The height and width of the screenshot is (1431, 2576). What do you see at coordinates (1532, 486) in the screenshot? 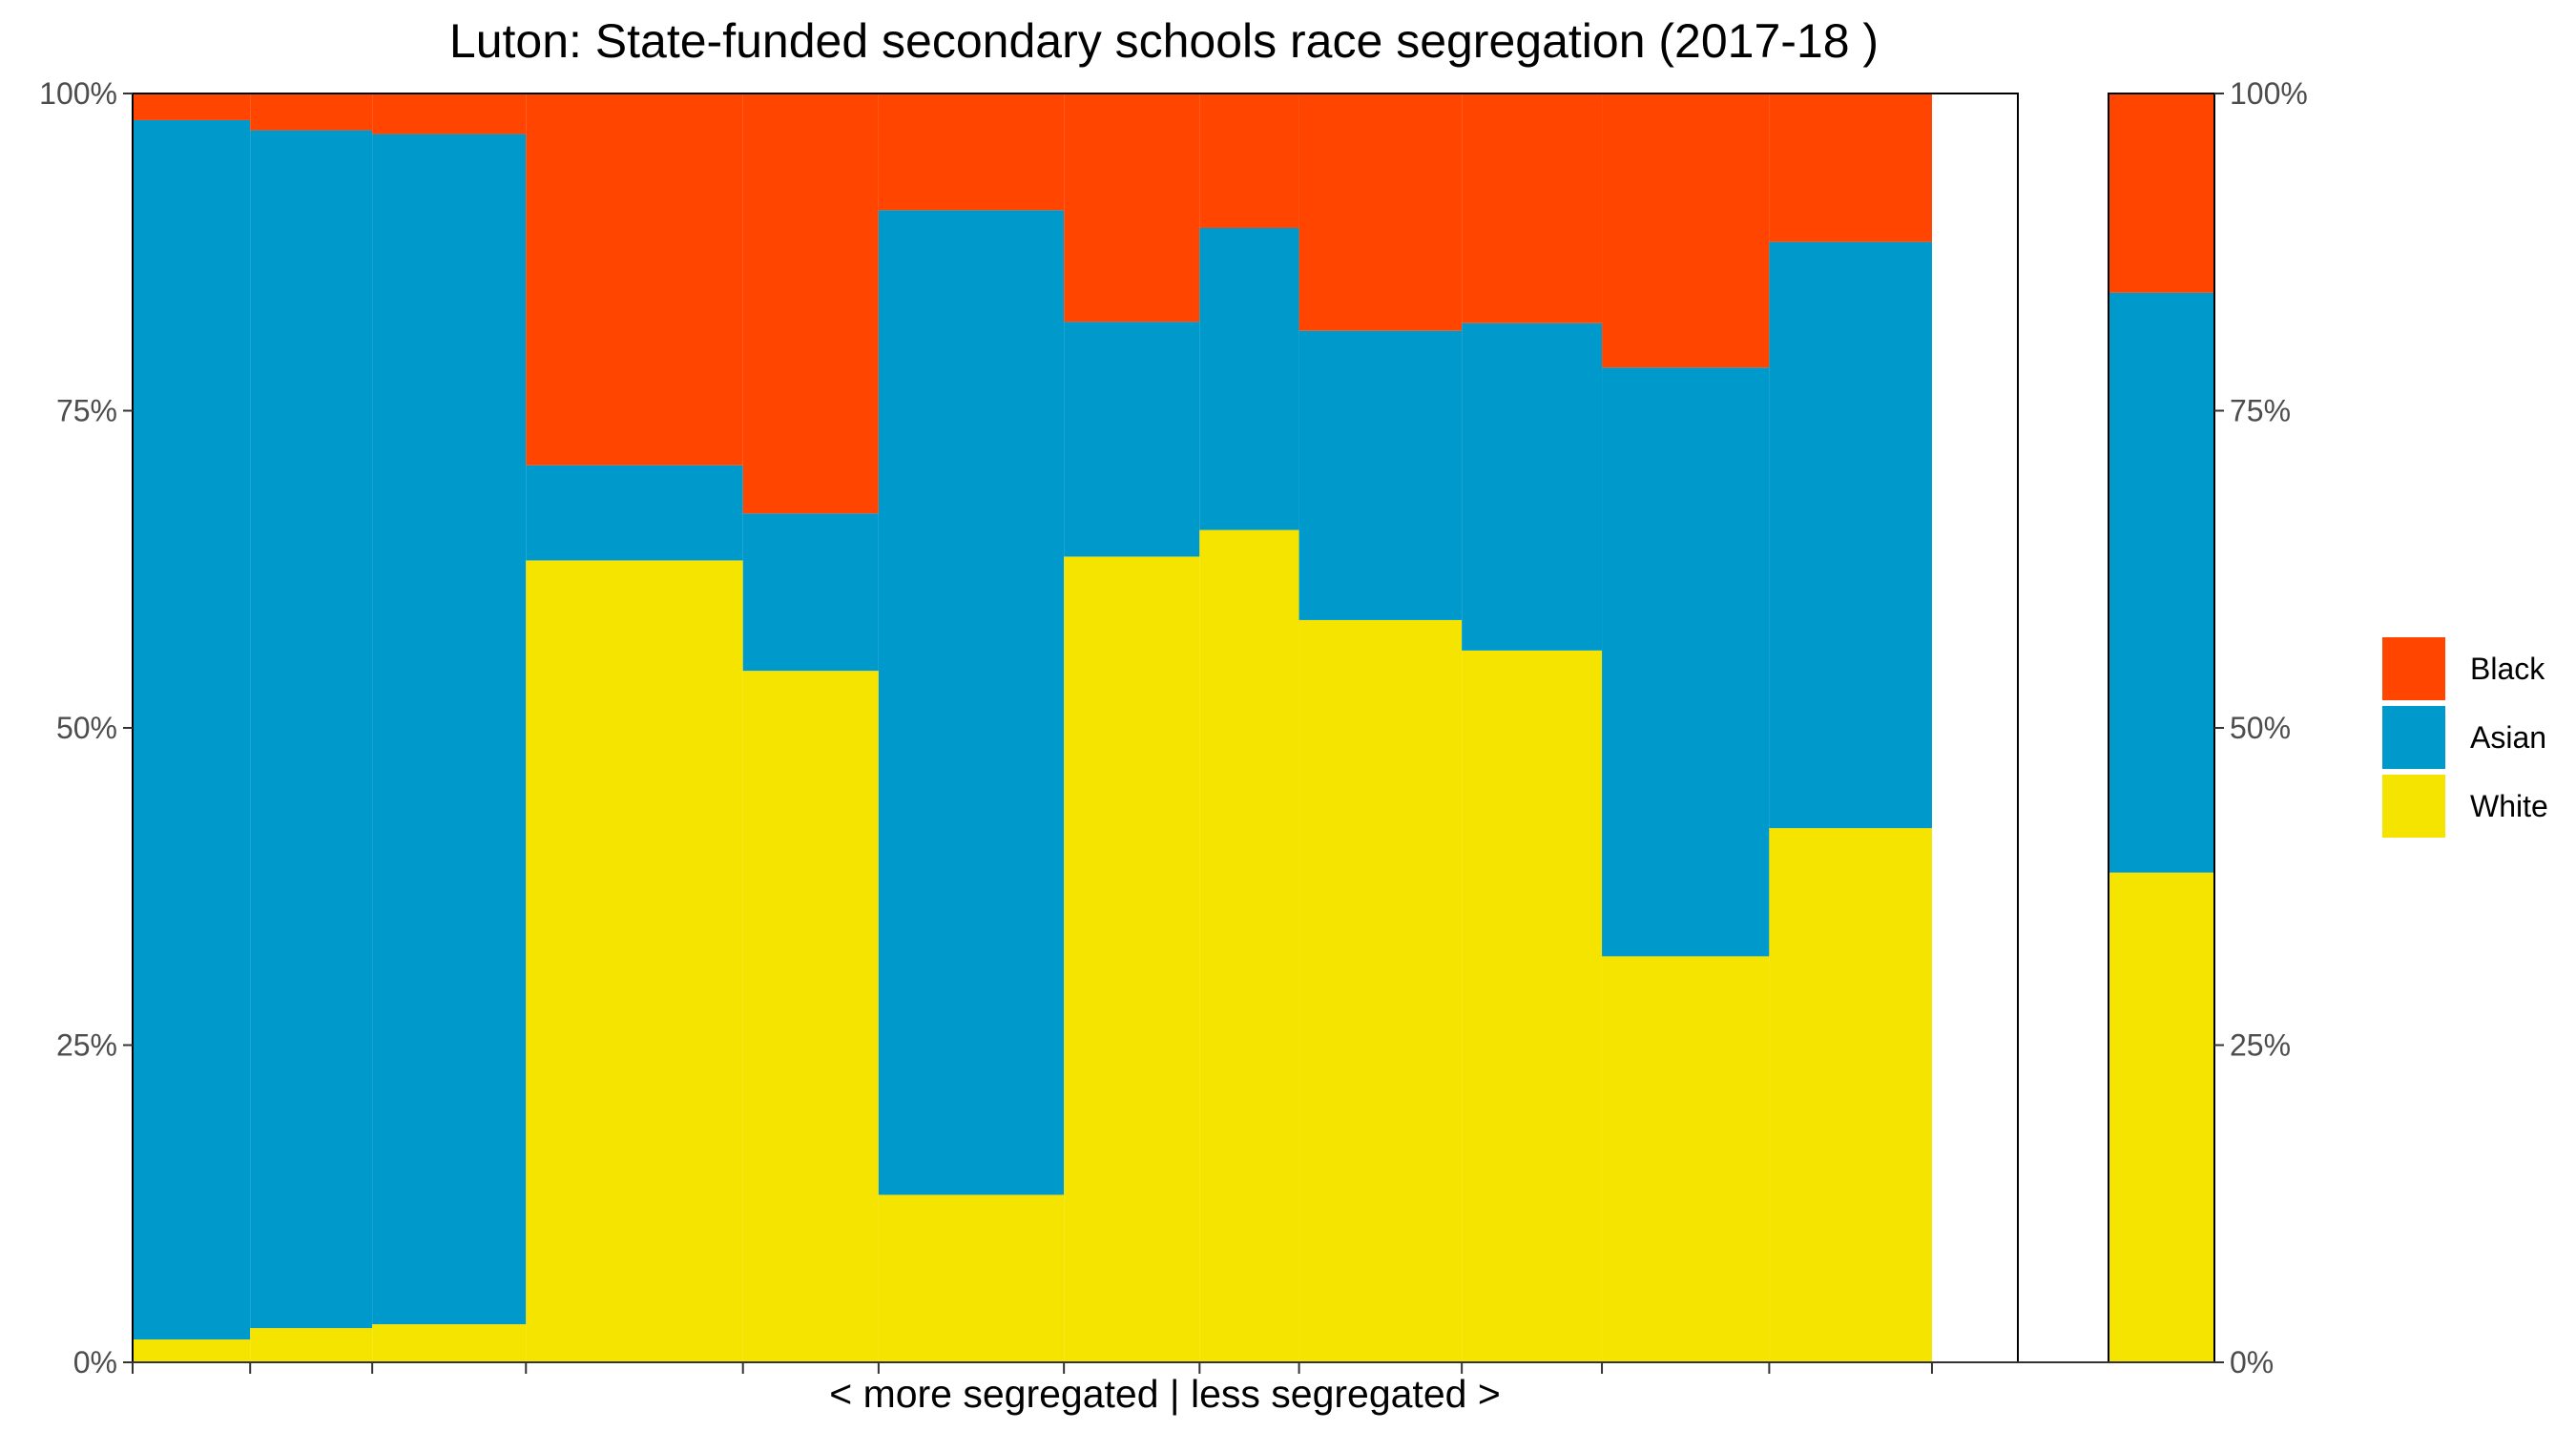
I see `school-10-asian-segment` at bounding box center [1532, 486].